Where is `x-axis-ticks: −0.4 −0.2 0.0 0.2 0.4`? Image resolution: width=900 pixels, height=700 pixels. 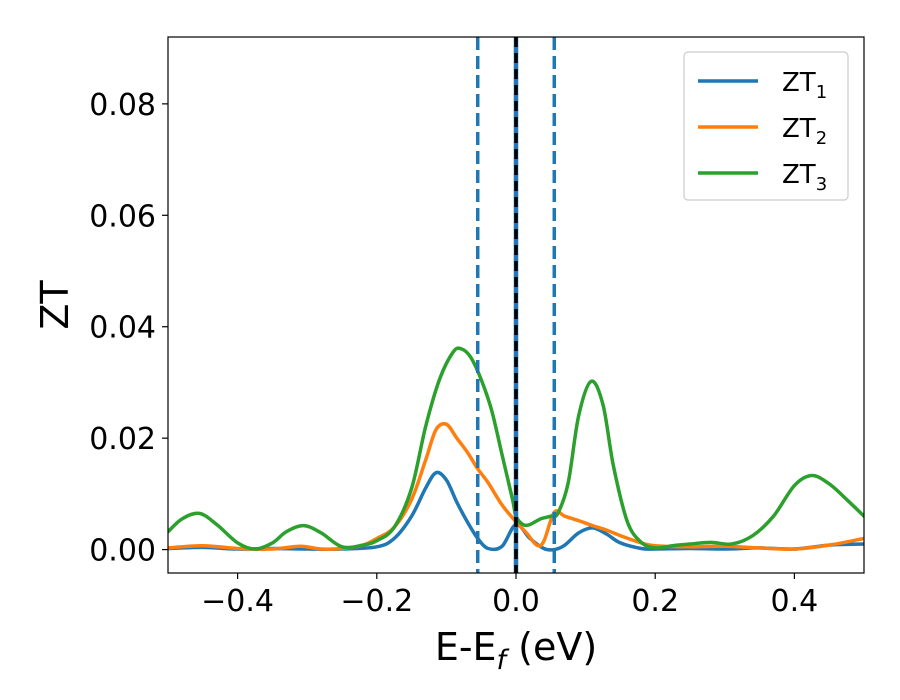 x-axis-ticks: −0.4 −0.2 0.0 0.2 0.4 is located at coordinates (509, 596).